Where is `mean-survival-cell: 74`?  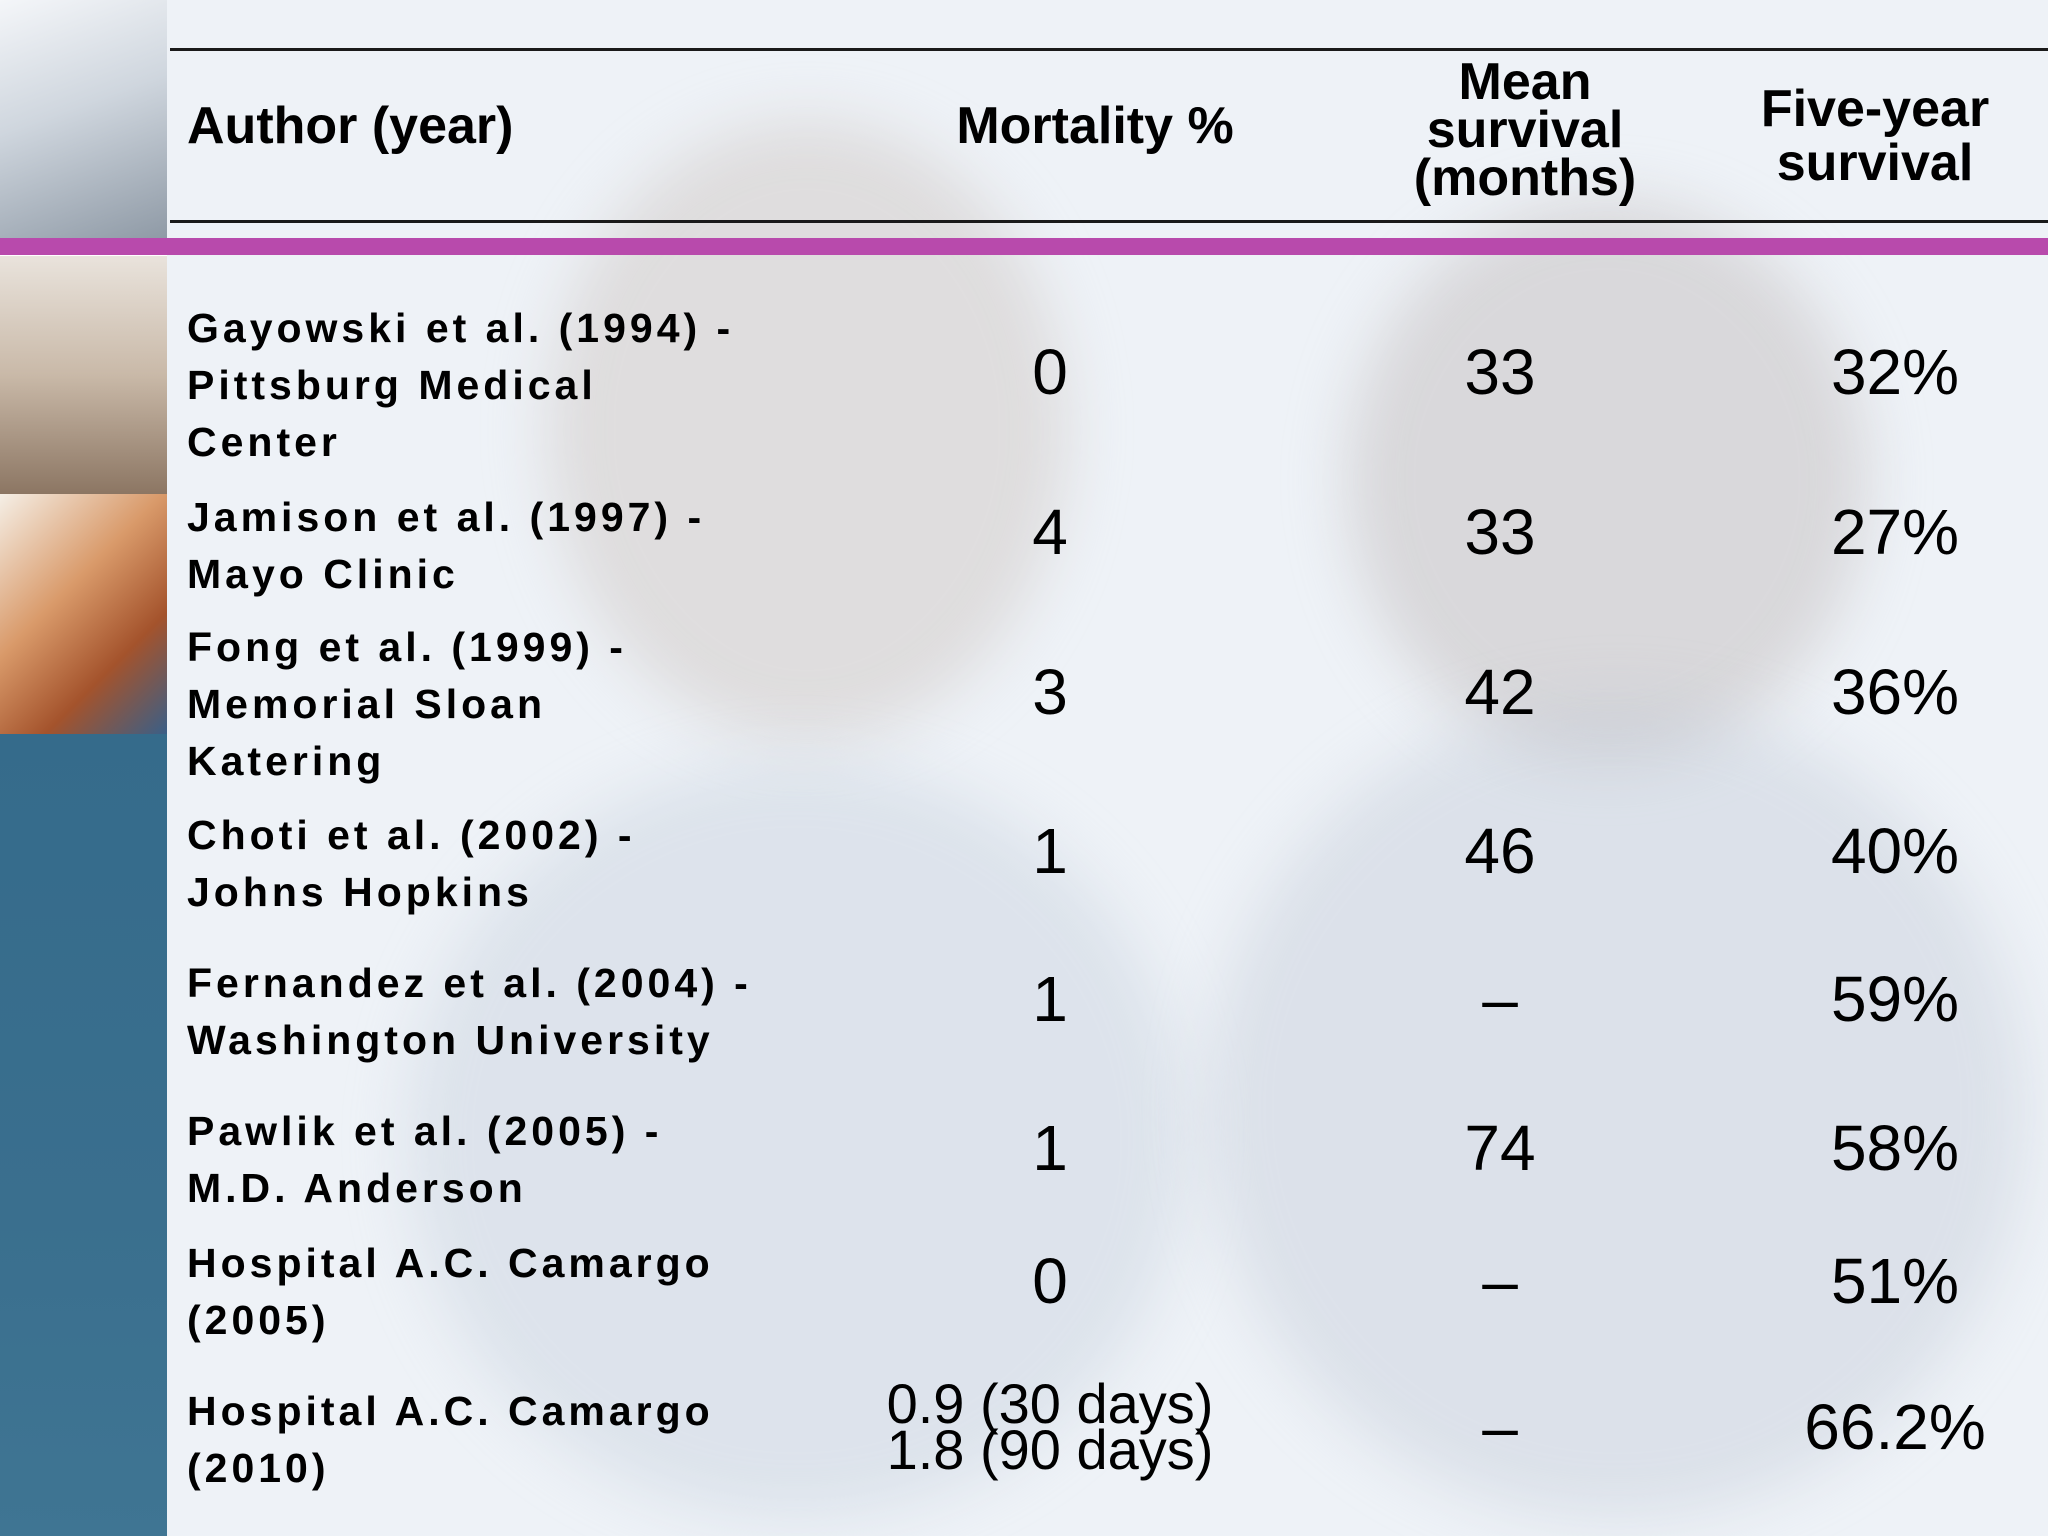 mean-survival-cell: 74 is located at coordinates (1500, 1148).